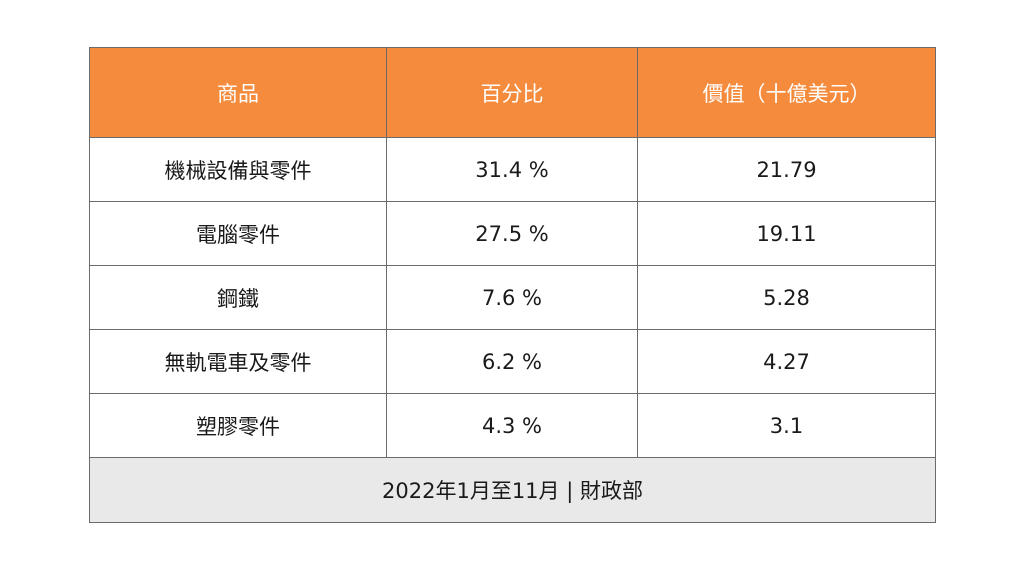  Describe the element at coordinates (786, 92) in the screenshot. I see `header-value: 價值（十億美元）` at that location.